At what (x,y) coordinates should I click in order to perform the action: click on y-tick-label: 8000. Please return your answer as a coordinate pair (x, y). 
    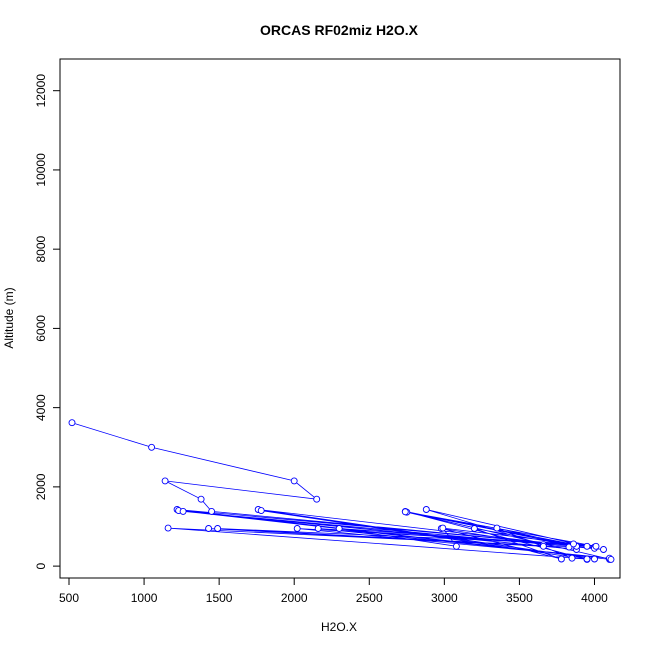
    Looking at the image, I should click on (41, 248).